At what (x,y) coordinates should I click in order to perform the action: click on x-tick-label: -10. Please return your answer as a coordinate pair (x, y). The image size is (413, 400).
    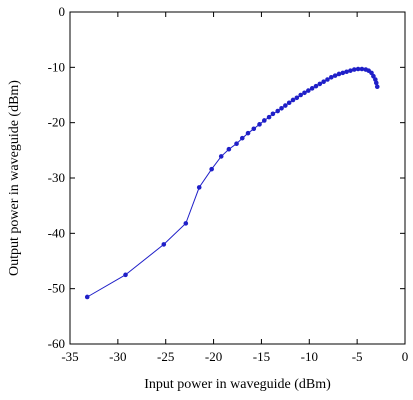
    Looking at the image, I should click on (309, 356).